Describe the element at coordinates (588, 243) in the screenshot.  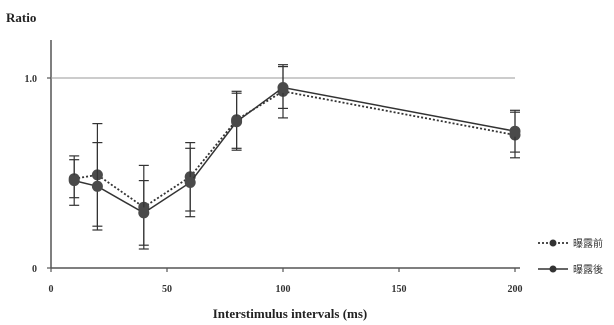
I see `legend-label-before: 曝露前` at that location.